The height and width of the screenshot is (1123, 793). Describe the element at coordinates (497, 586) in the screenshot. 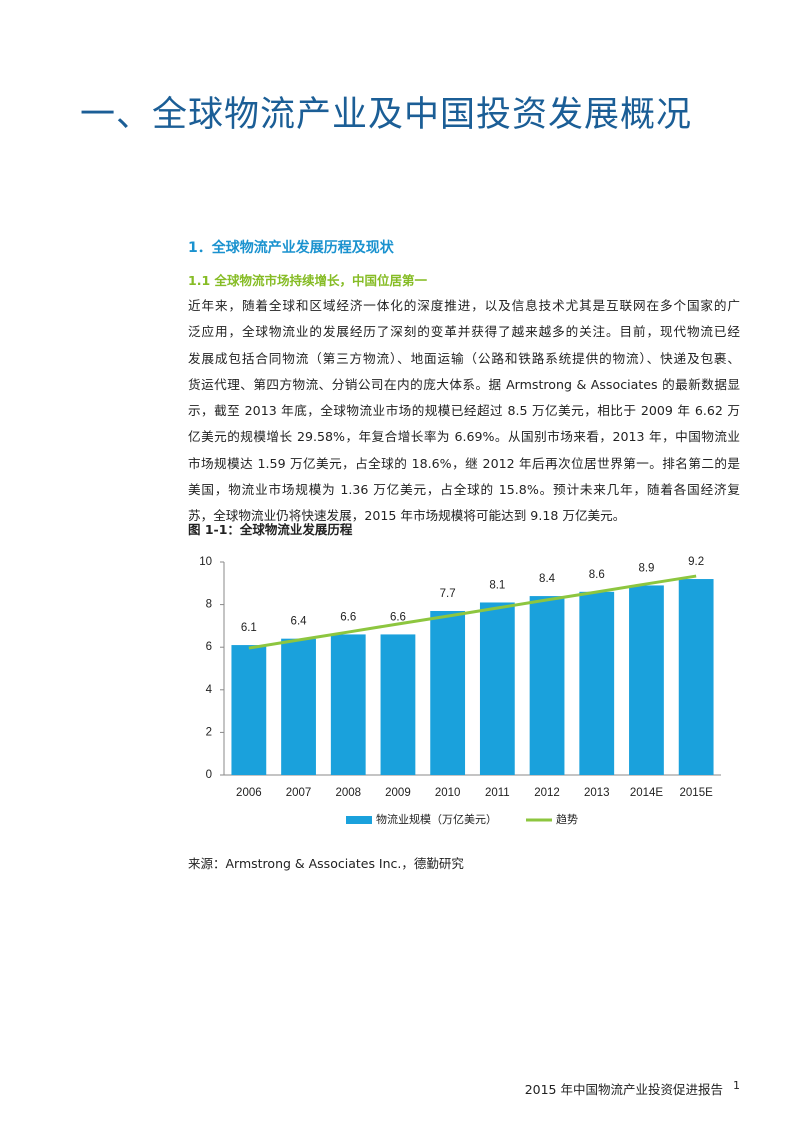

I see `data-label: 8.1` at that location.